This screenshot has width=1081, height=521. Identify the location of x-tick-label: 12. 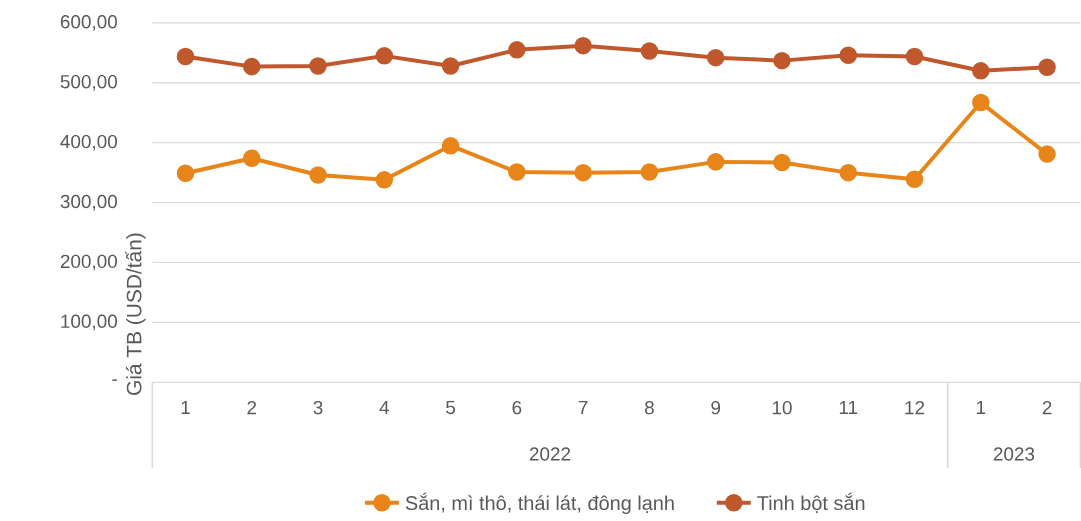
(915, 408).